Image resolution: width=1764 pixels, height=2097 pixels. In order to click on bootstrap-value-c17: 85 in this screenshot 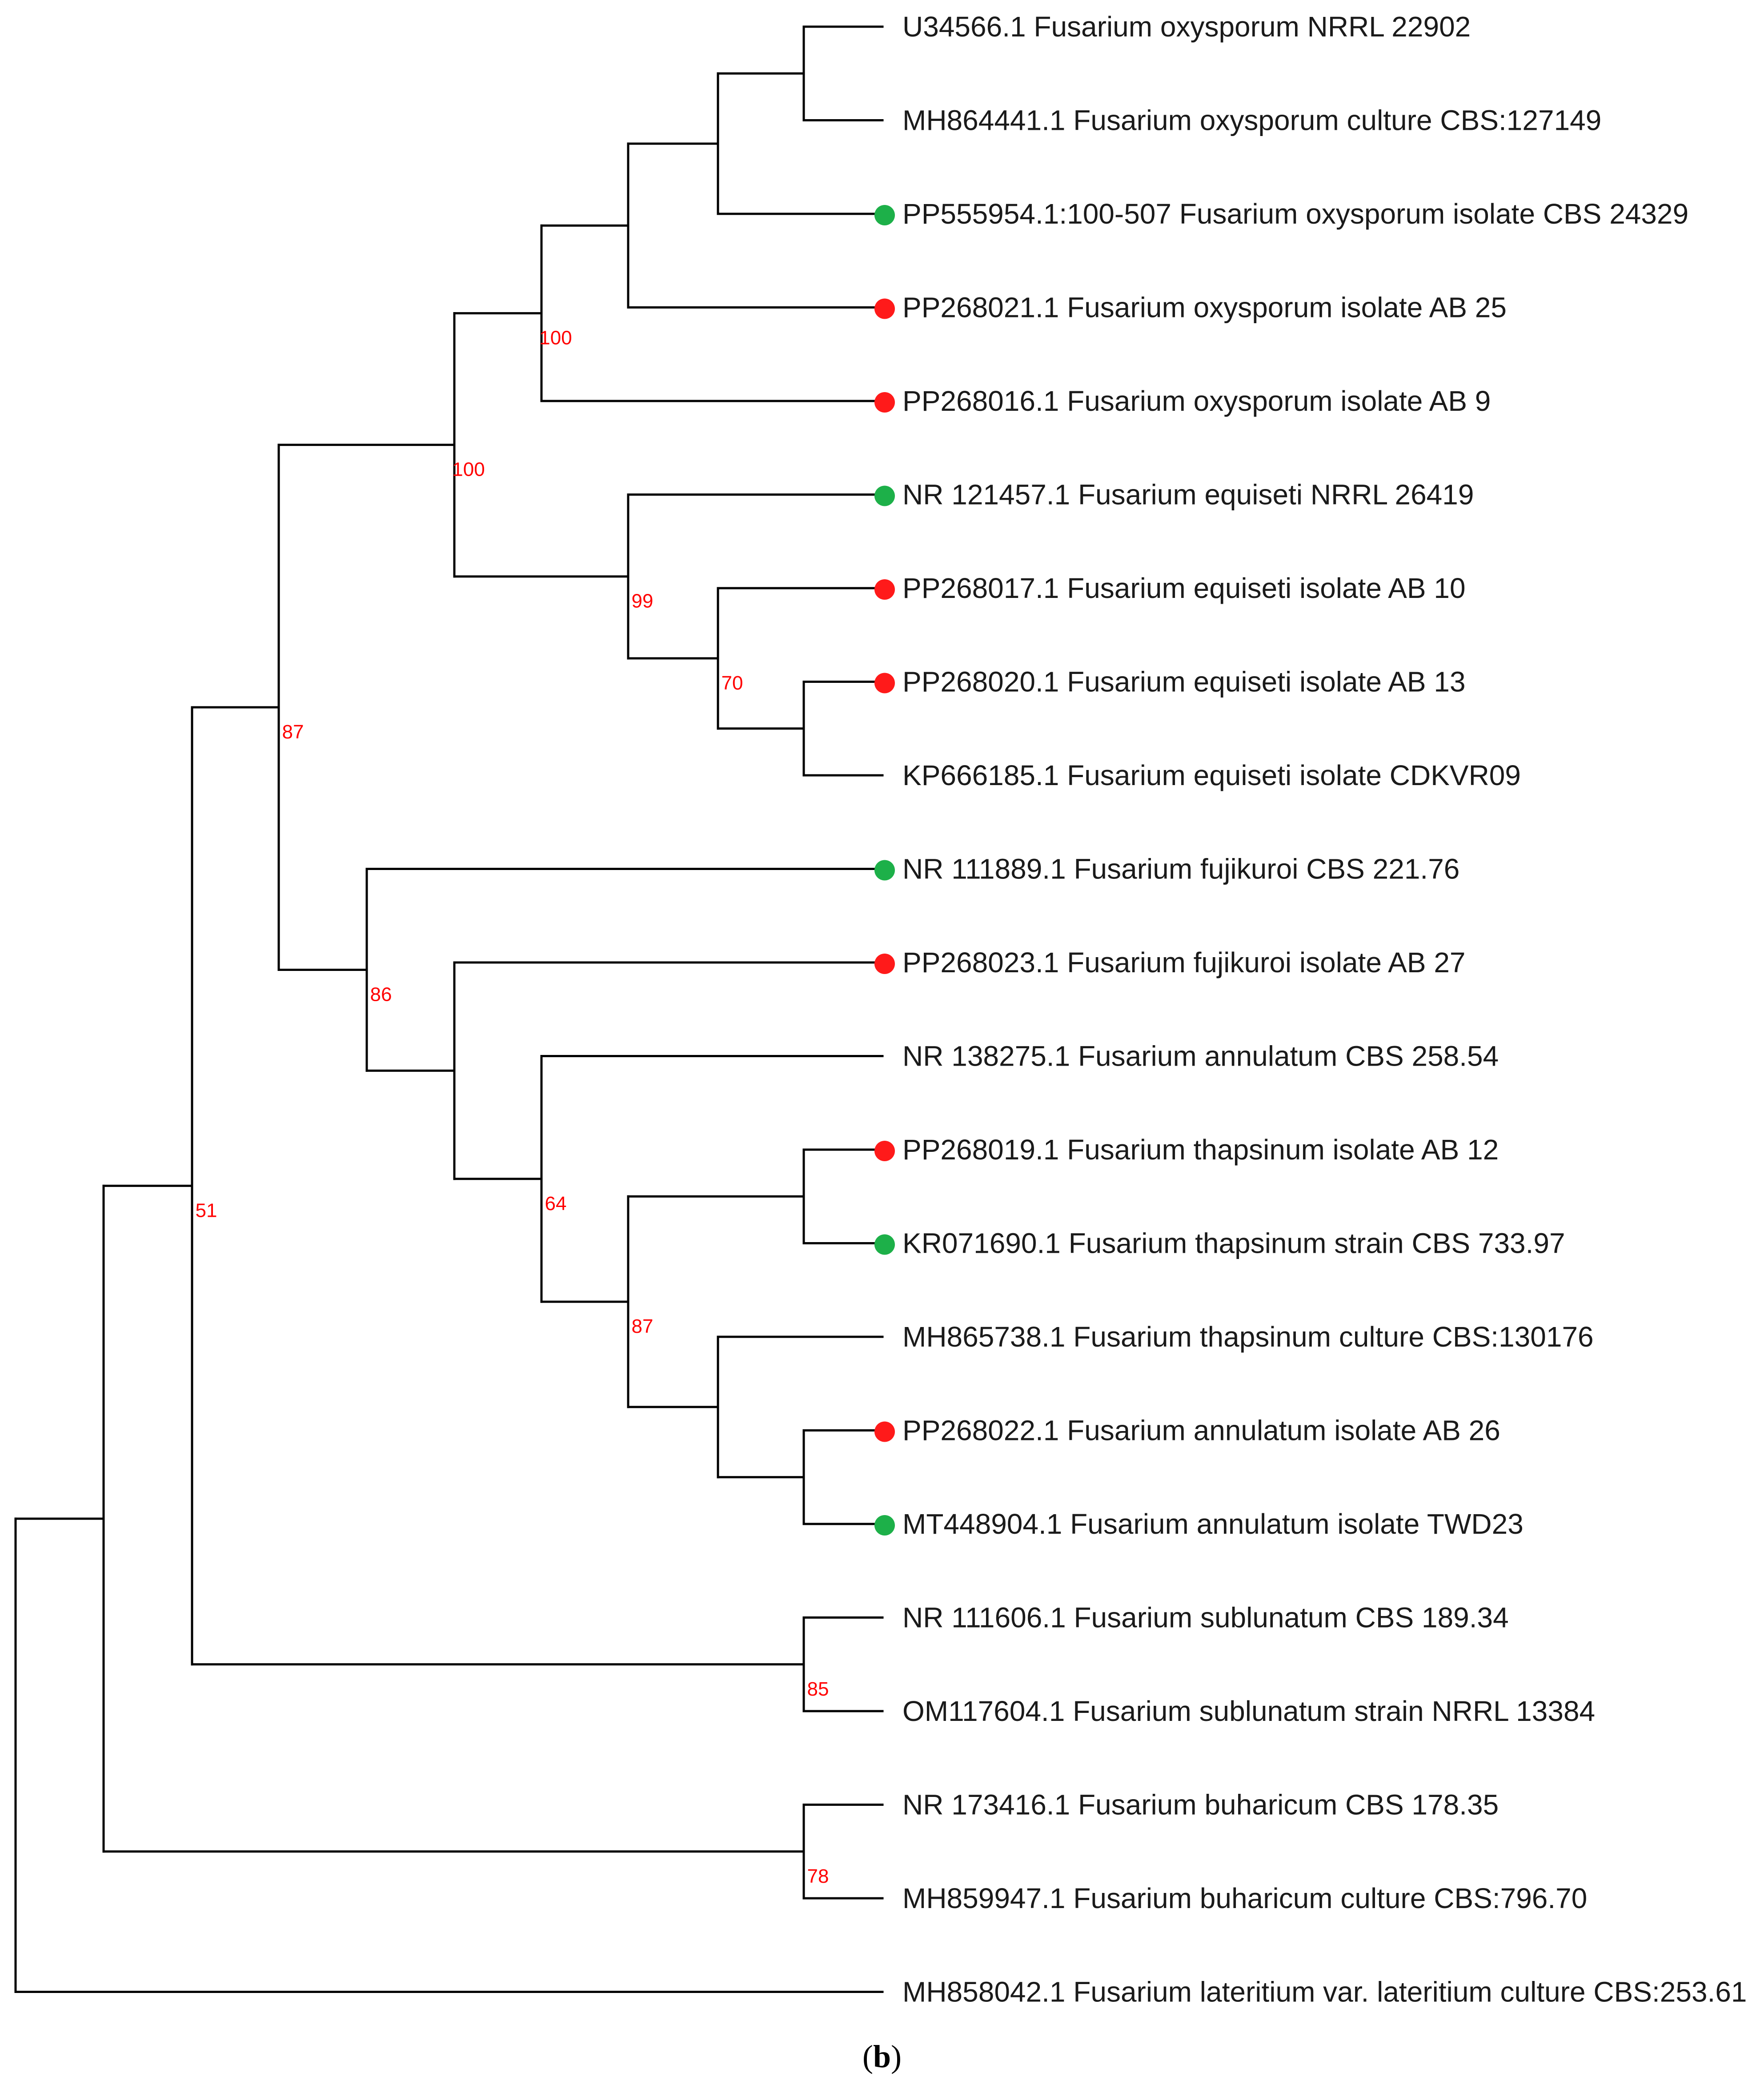, I will do `click(818, 1689)`.